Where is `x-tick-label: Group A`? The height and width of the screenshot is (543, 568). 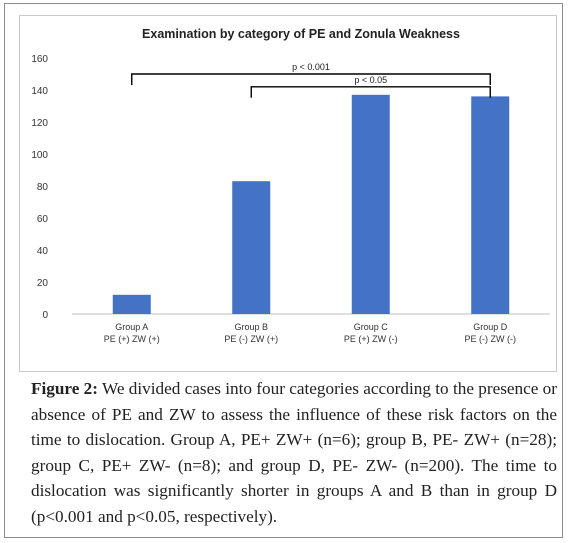 x-tick-label: Group A is located at coordinates (131, 327).